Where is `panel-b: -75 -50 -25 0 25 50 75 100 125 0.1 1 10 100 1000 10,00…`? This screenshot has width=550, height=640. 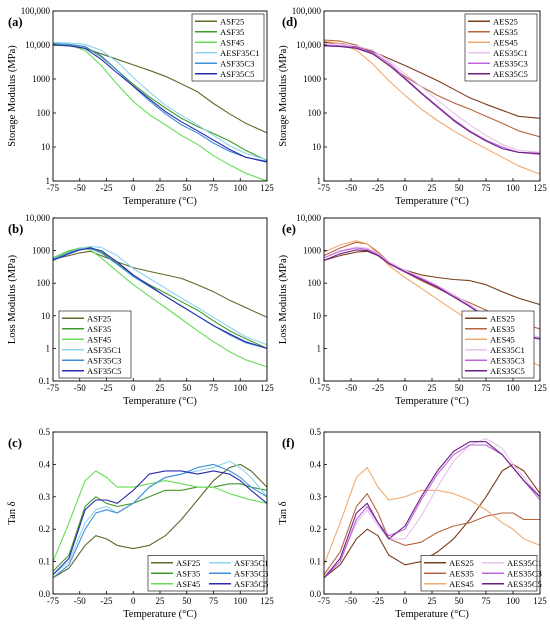 panel-b: -75 -50 -25 0 25 50 75 100 125 0.1 1 10 100 1000 10,00… is located at coordinates (140, 310).